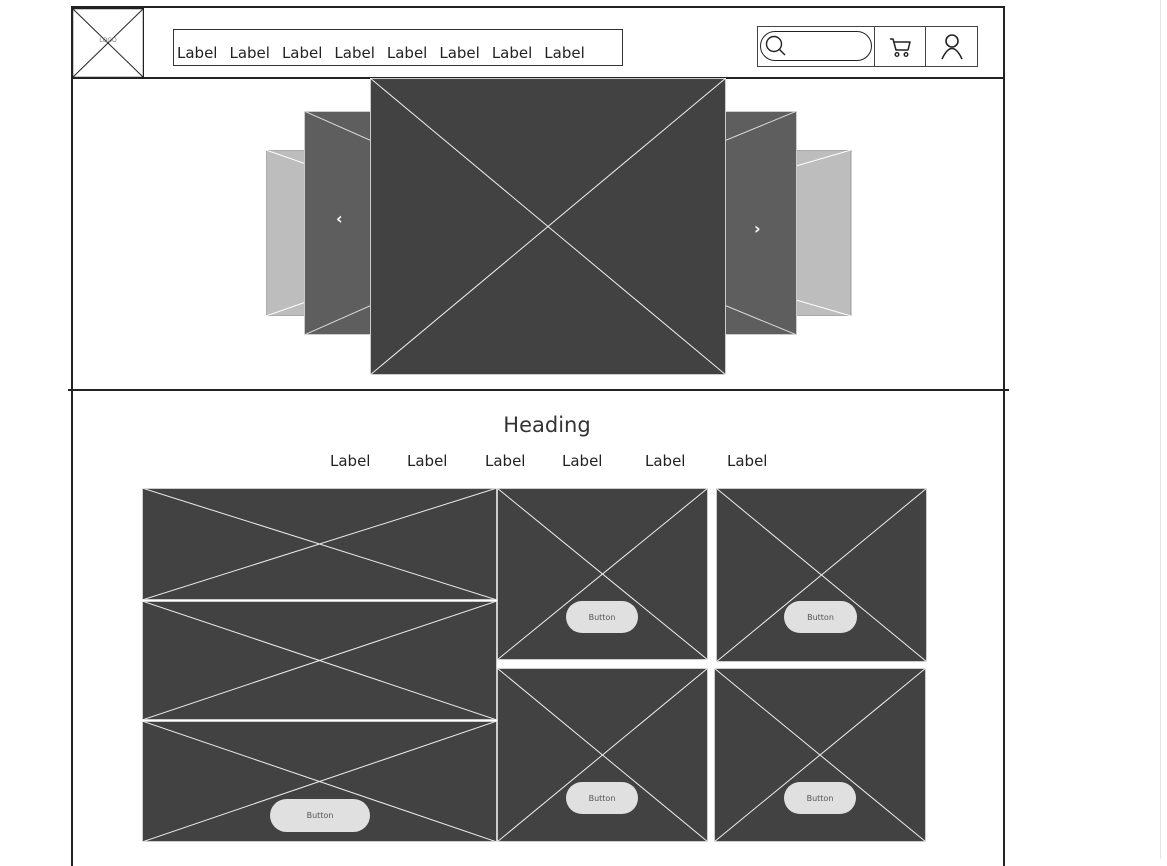  I want to click on logo-placeholder-icon, so click(108, 43).